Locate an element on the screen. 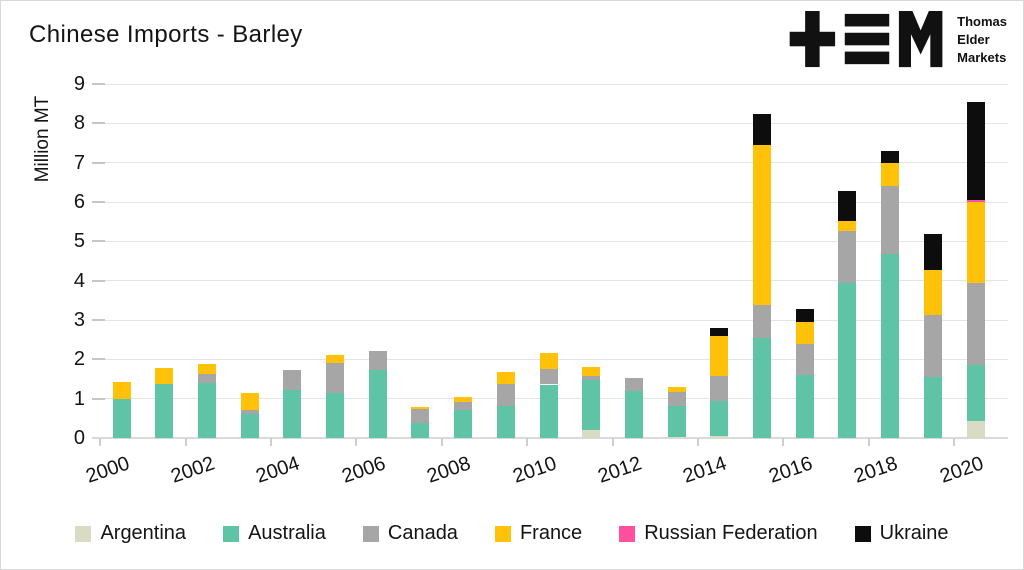 The height and width of the screenshot is (570, 1024). bar-2015-canada is located at coordinates (762, 321).